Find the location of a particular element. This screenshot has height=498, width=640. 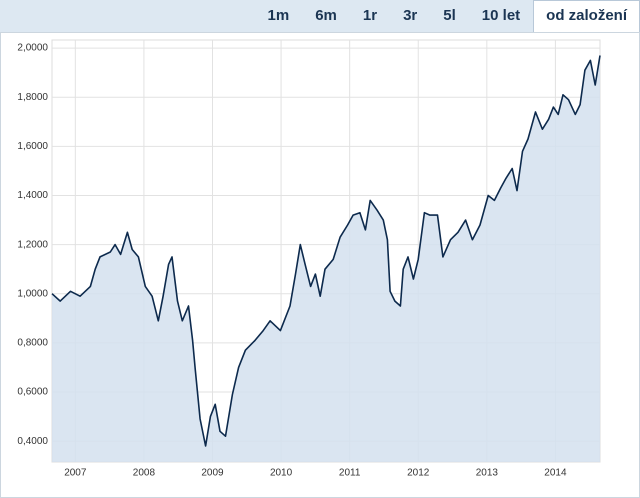

y-tick-label: 1,2000 is located at coordinates (32, 244).